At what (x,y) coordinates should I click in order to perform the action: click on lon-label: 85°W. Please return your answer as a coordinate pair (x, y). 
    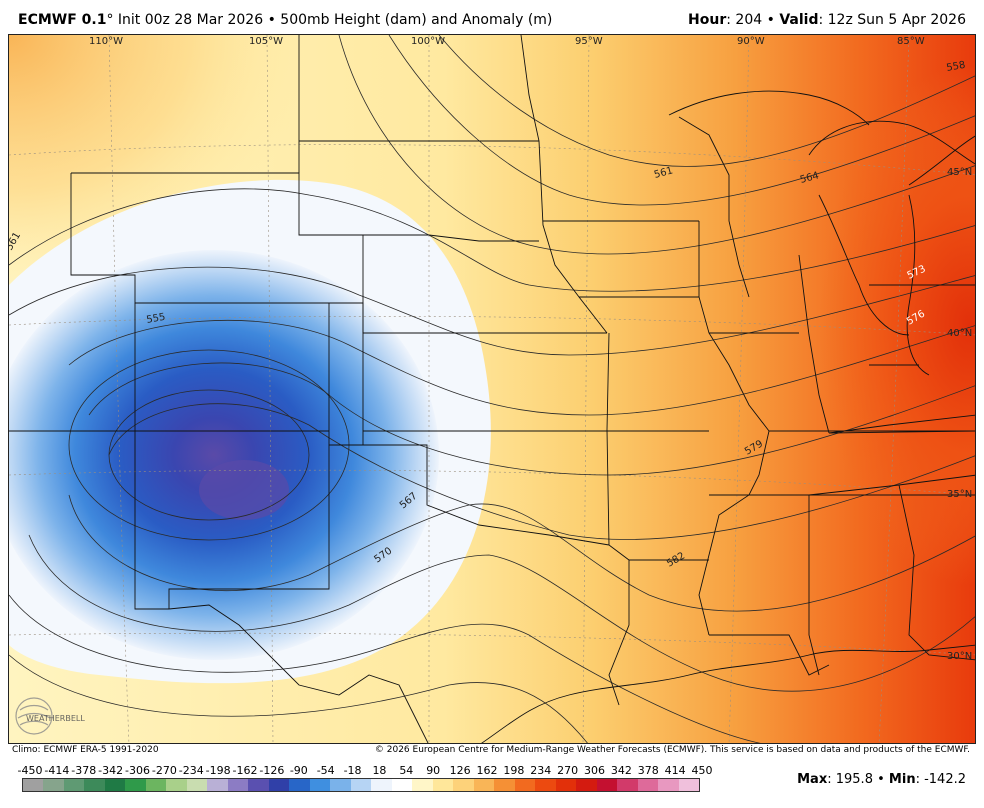
    Looking at the image, I should click on (911, 41).